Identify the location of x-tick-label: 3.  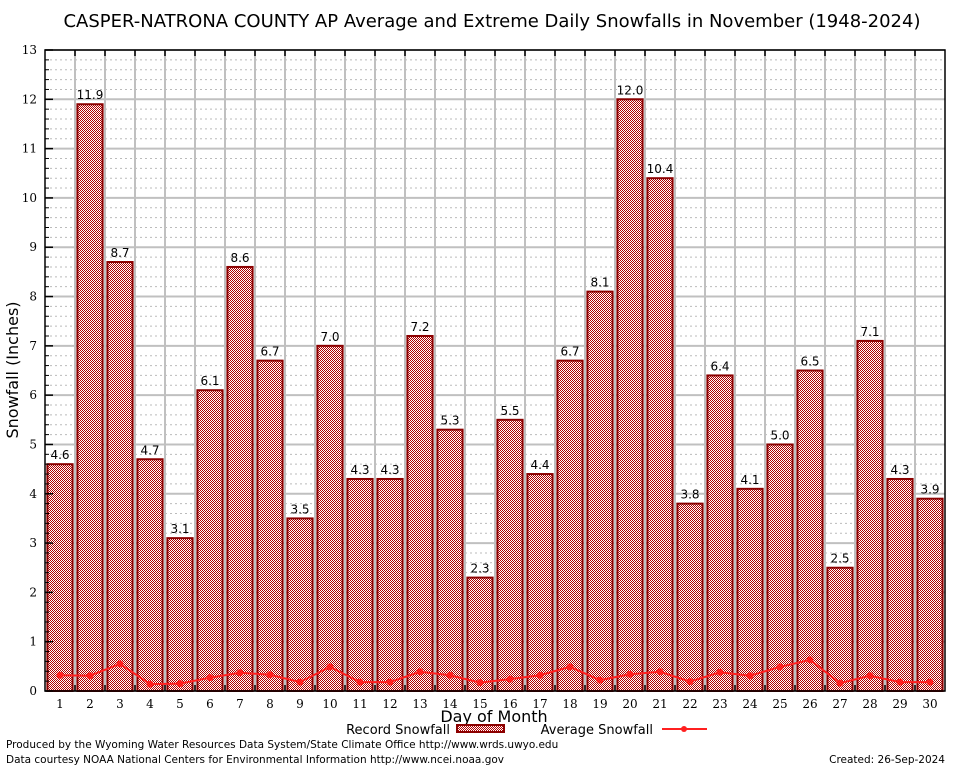
(120, 704).